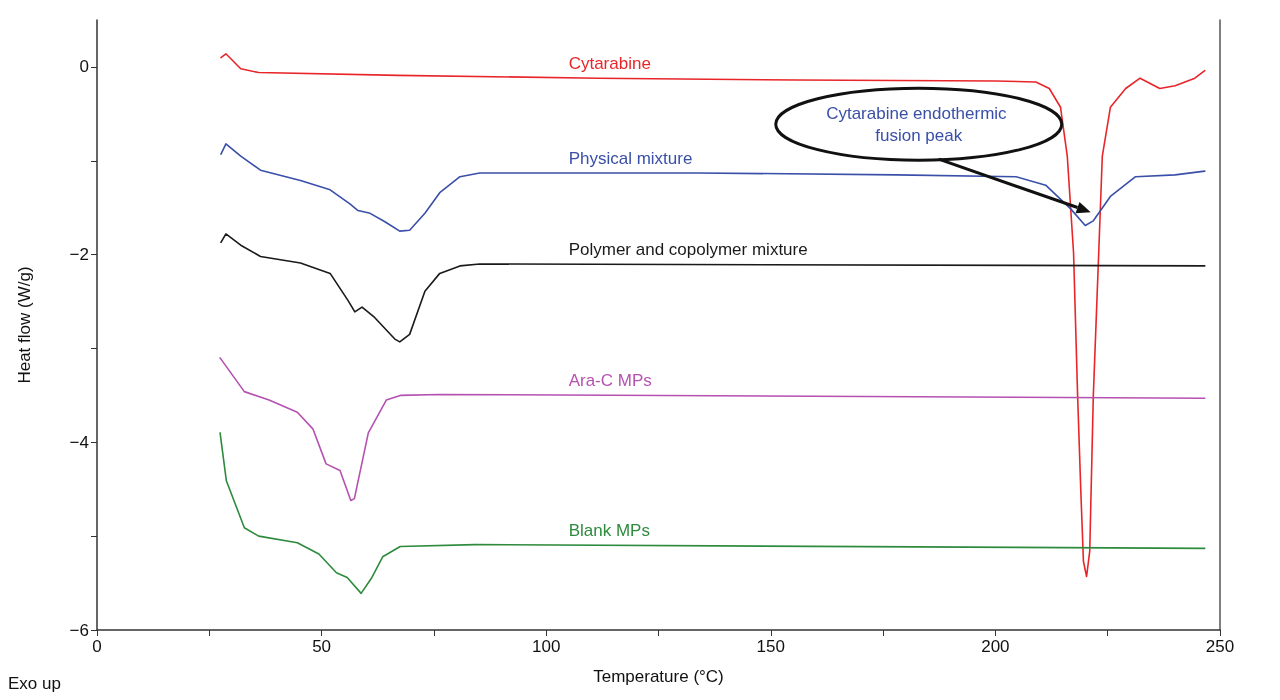  What do you see at coordinates (97, 646) in the screenshot?
I see `x-tick-label: 0` at bounding box center [97, 646].